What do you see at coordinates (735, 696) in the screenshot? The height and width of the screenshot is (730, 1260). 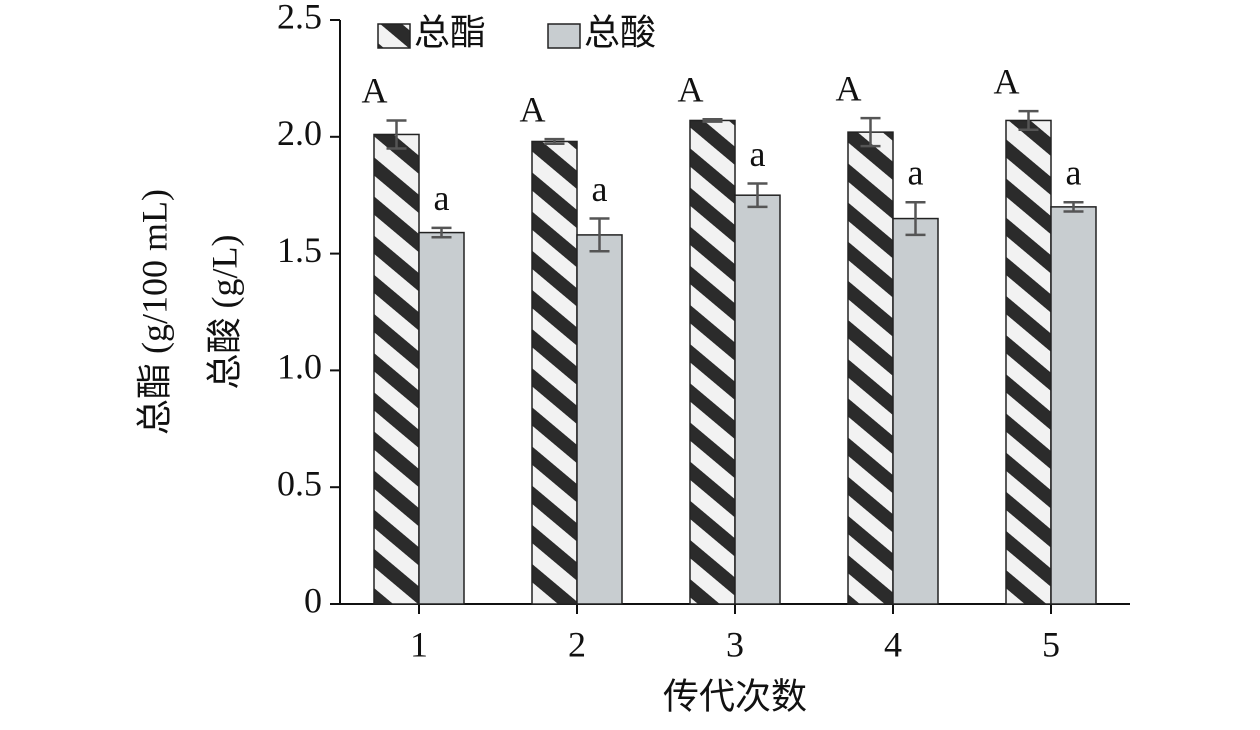 I see `x-axis-title: 传代次数` at bounding box center [735, 696].